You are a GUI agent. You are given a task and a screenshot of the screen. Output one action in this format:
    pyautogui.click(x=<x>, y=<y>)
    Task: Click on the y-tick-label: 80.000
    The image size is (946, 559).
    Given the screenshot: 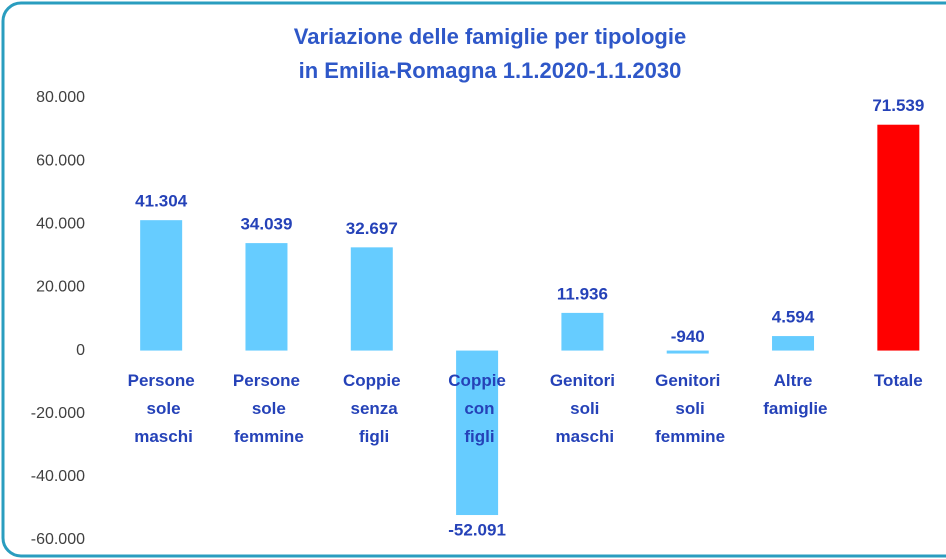 What is the action you would take?
    pyautogui.click(x=60, y=97)
    